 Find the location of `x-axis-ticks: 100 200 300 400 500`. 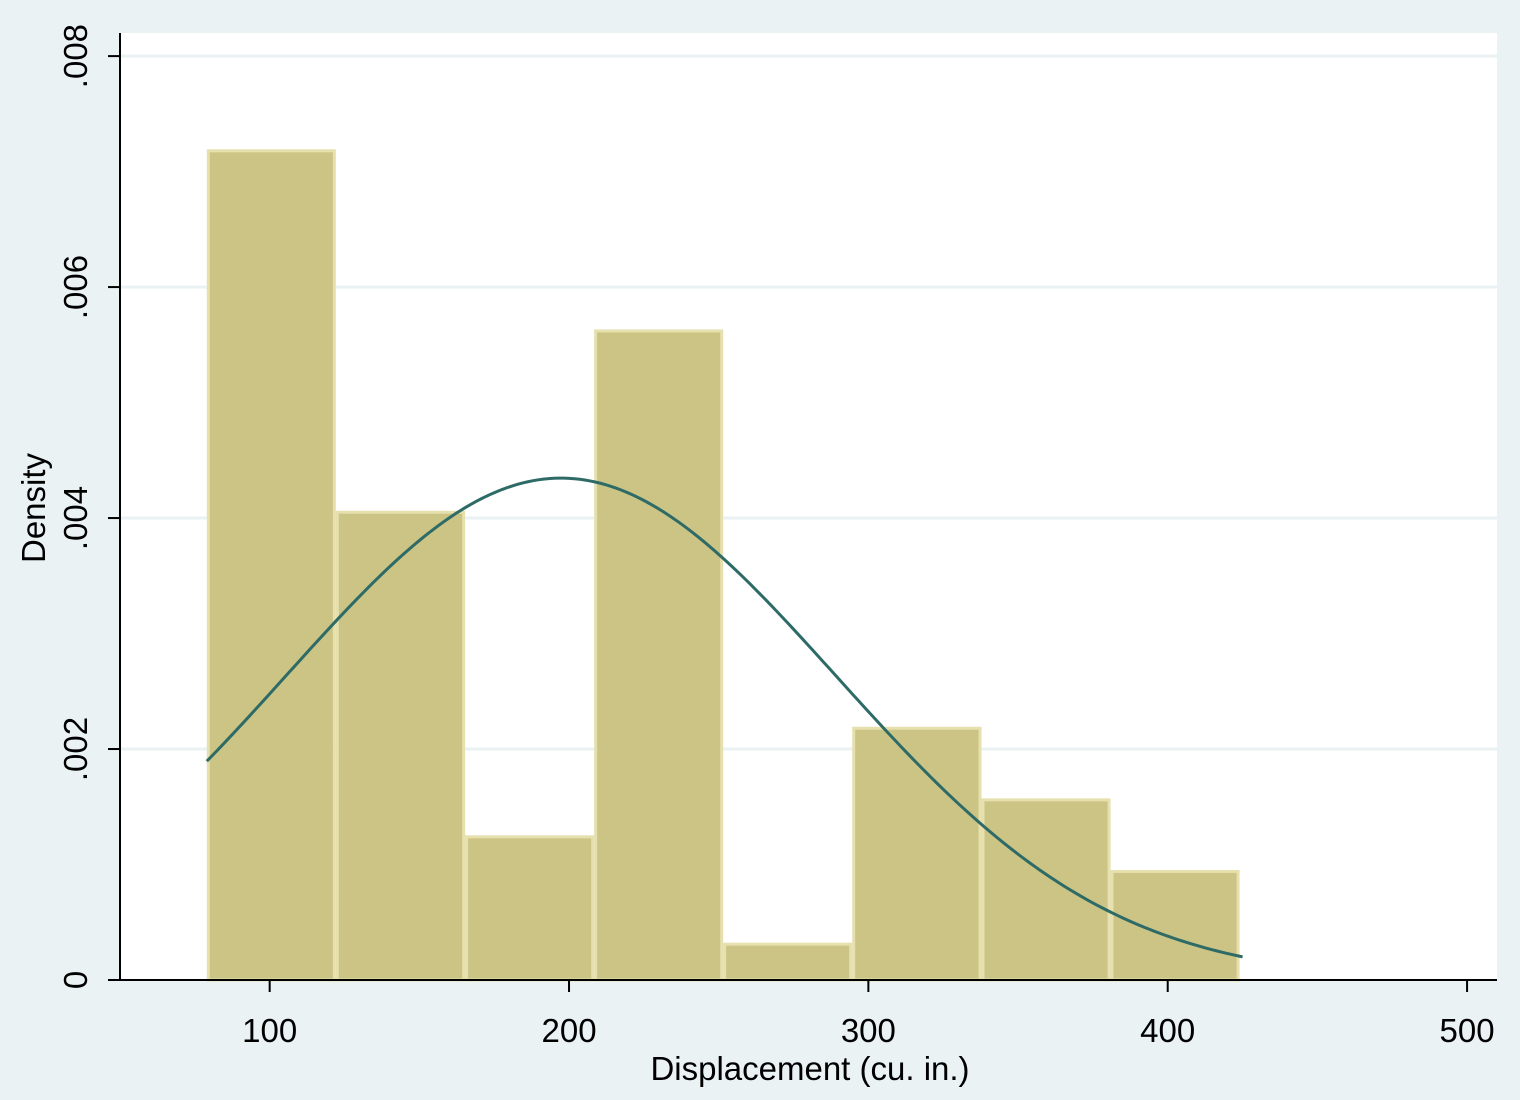

x-axis-ticks: 100 200 300 400 500 is located at coordinates (868, 1014).